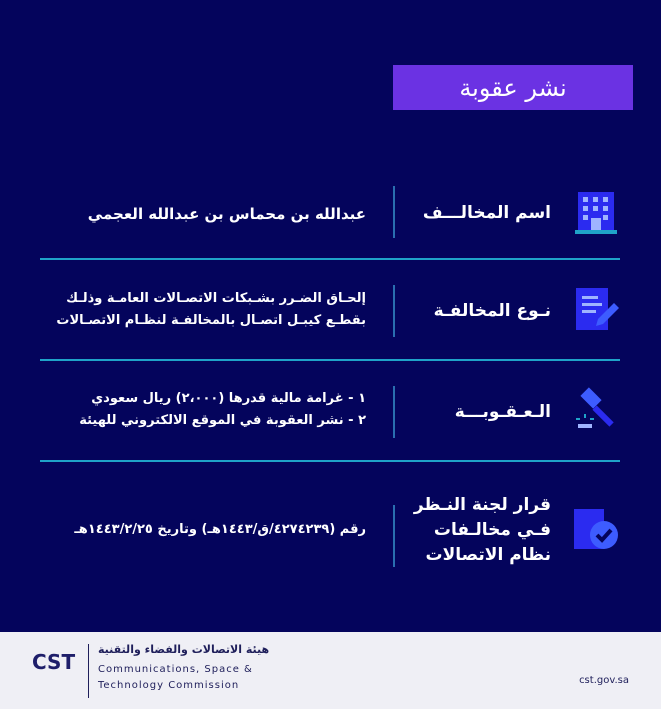 This screenshot has width=661, height=709. What do you see at coordinates (492, 530) in the screenshot?
I see `label-line: فـي مخالـفات` at bounding box center [492, 530].